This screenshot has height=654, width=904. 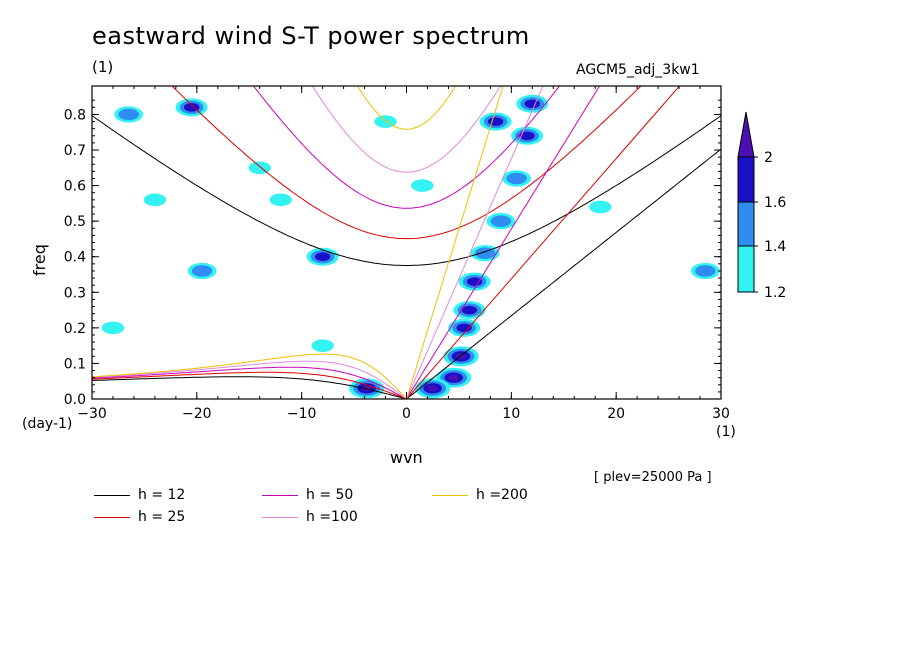 I want to click on y-tick-label: 0.8, so click(x=75, y=115).